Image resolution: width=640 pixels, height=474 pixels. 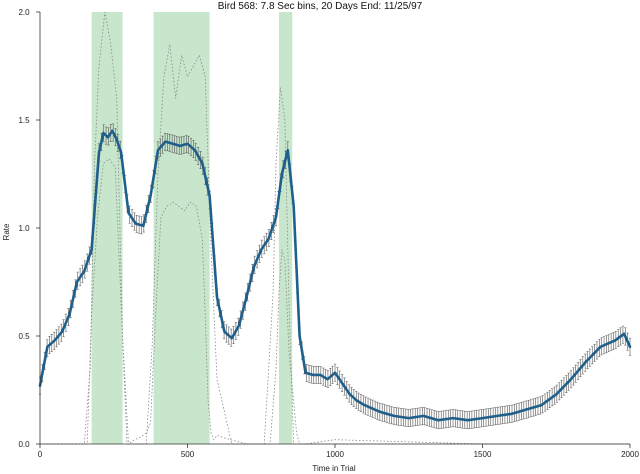 I want to click on x-axis-label: Time in Trial, so click(x=333, y=468).